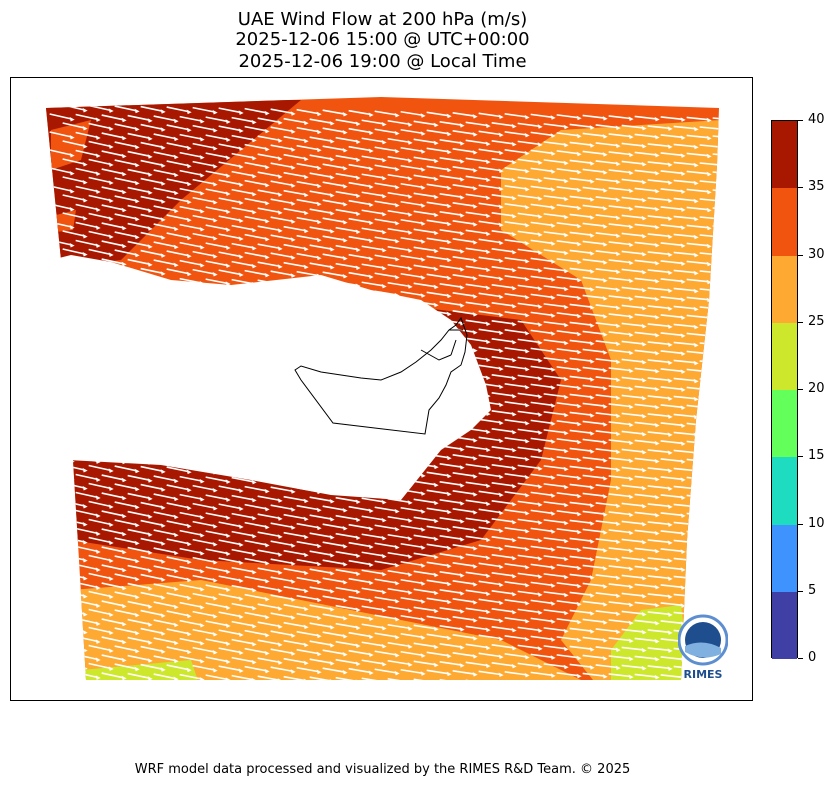  What do you see at coordinates (784, 222) in the screenshot?
I see `colorbar-segment` at bounding box center [784, 222].